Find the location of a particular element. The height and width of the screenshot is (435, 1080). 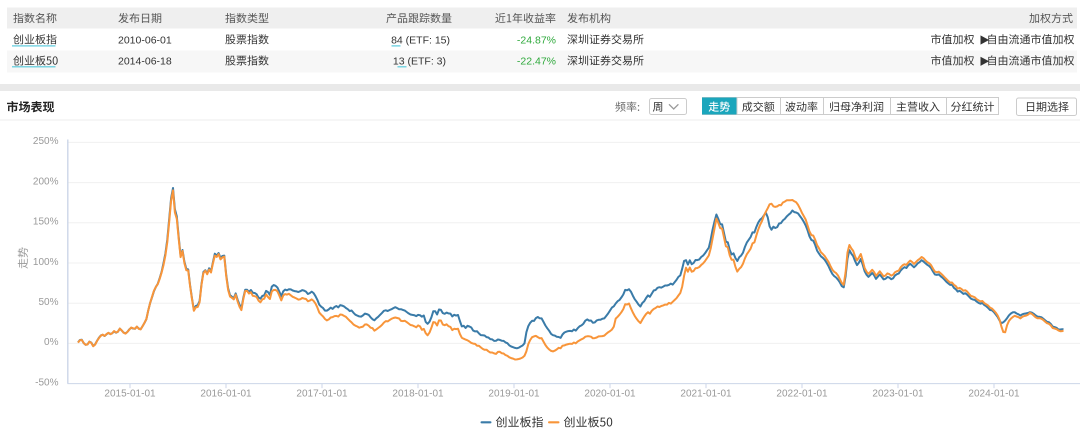

svg-text: 2017-01-01 is located at coordinates (322, 394).